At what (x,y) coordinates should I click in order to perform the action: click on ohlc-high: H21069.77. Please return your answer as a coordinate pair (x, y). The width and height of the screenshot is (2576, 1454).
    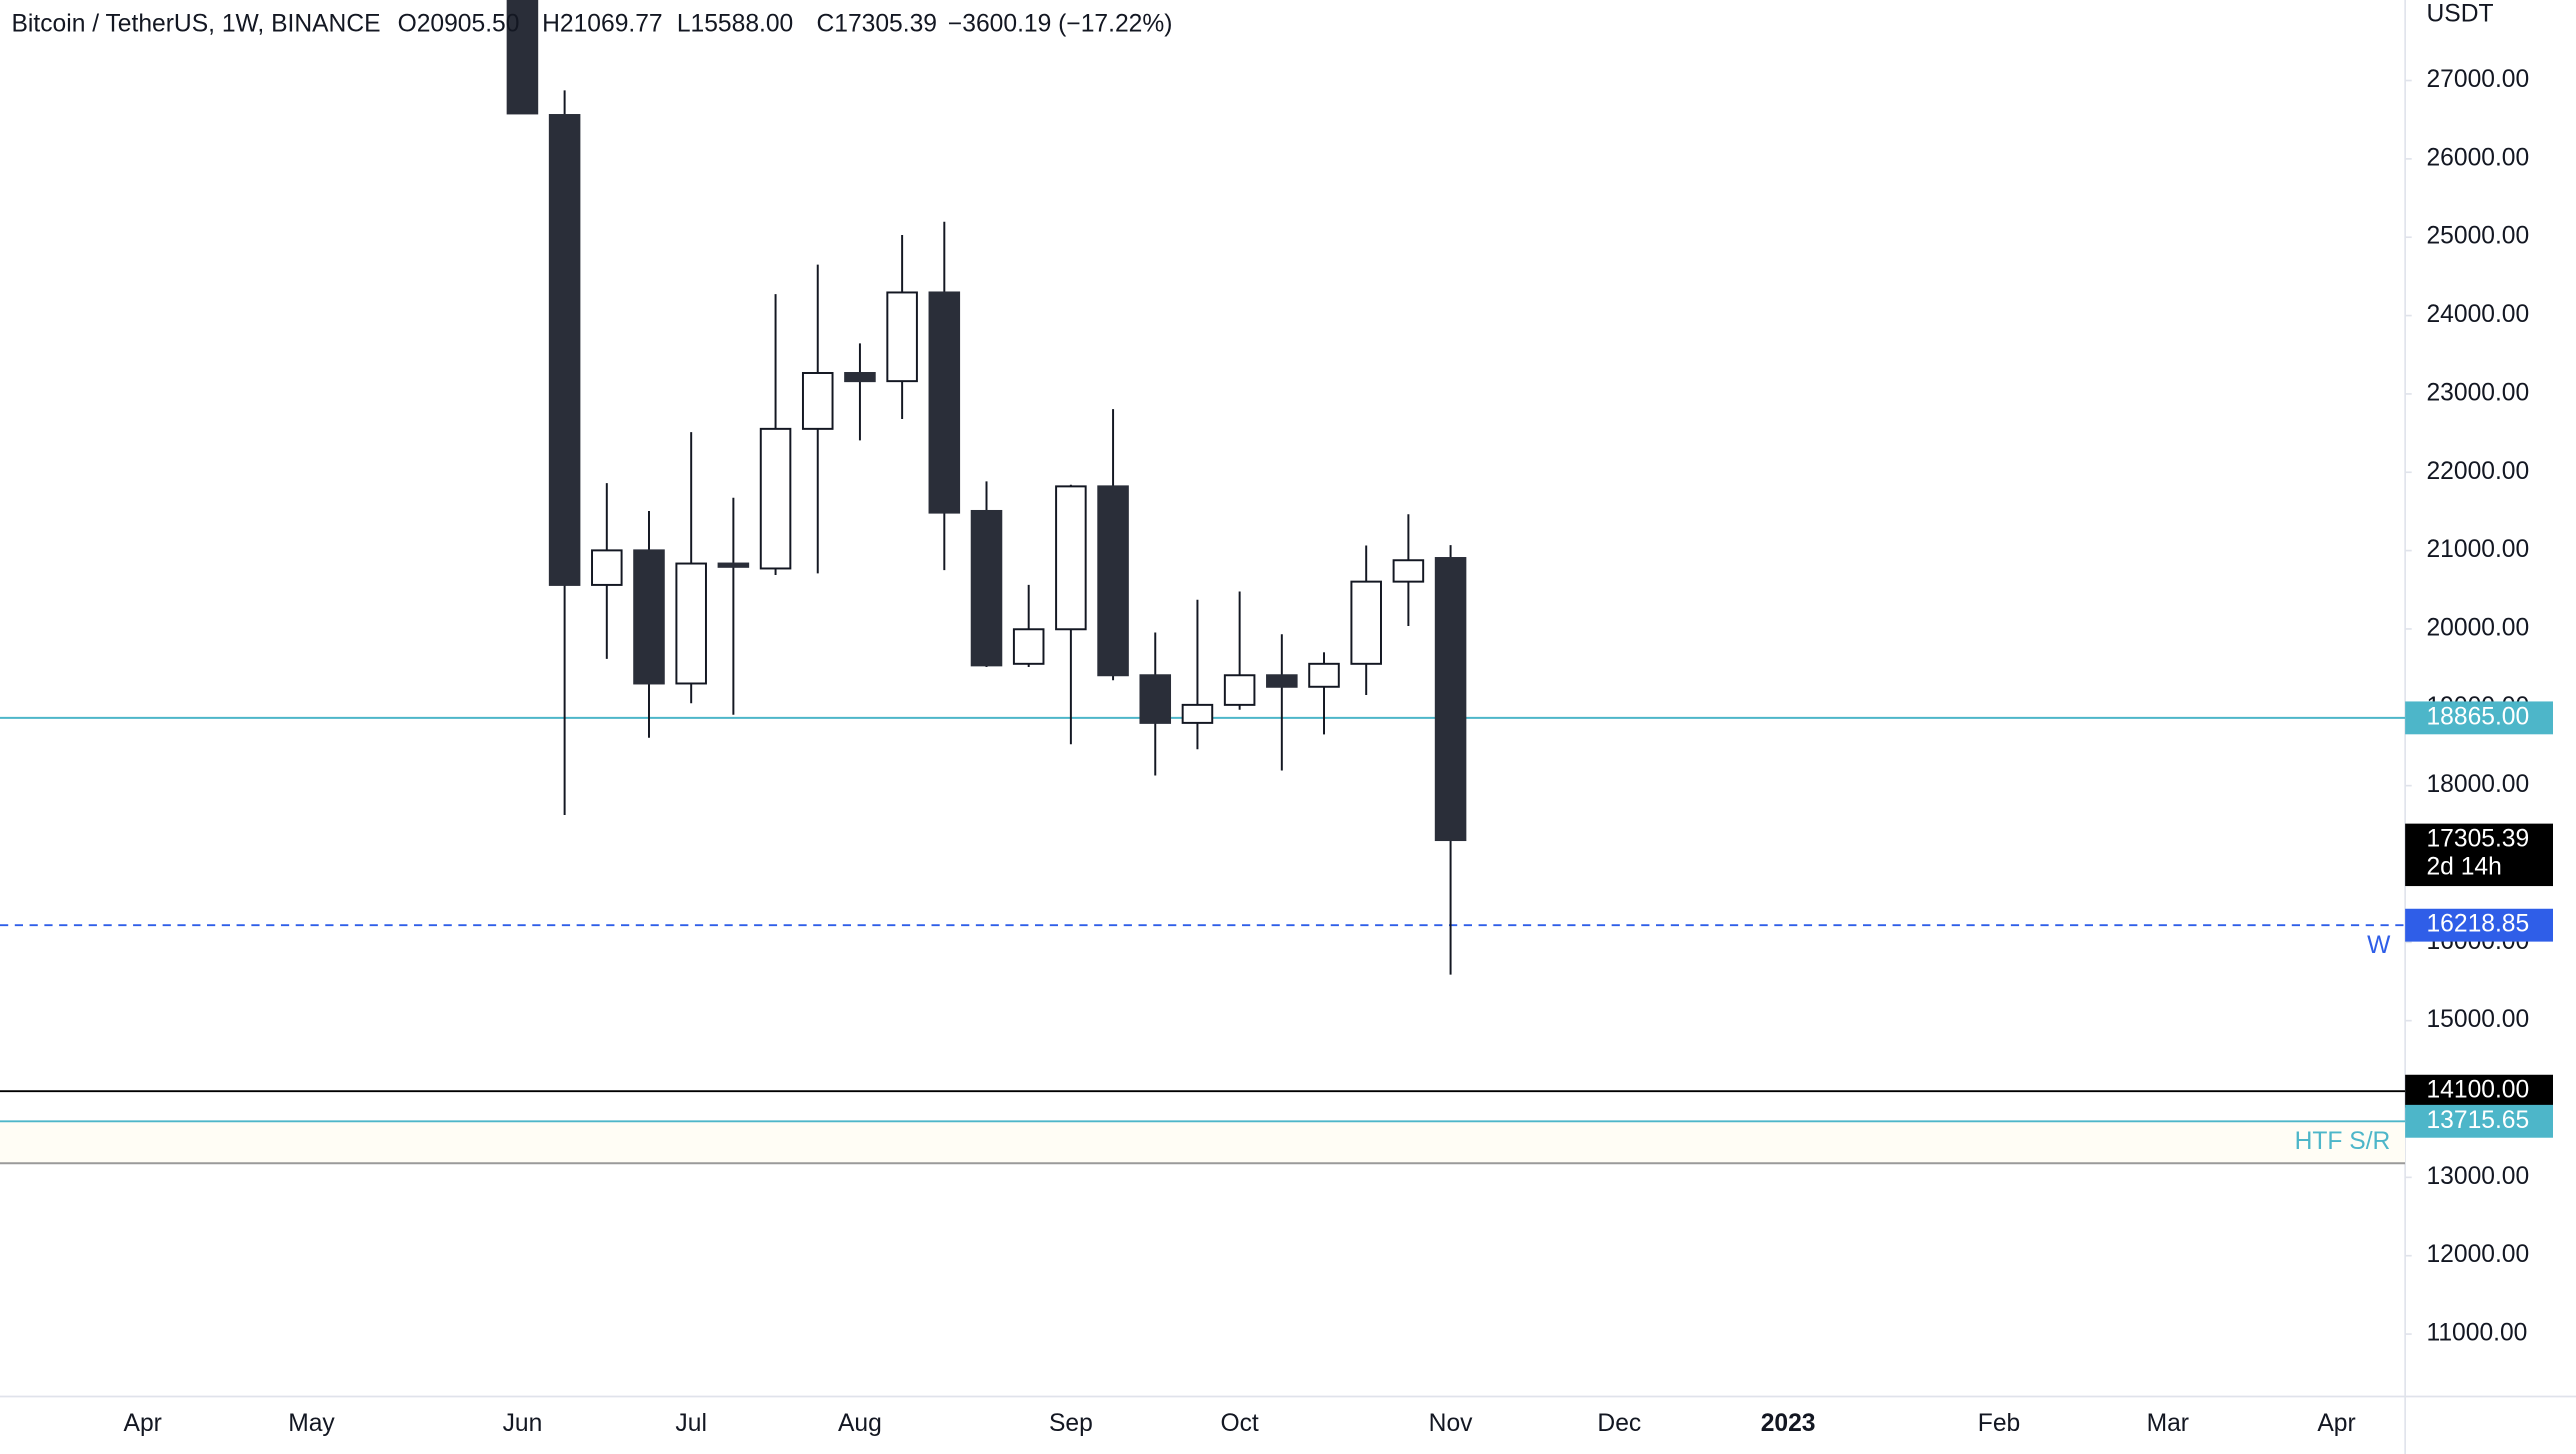
    Looking at the image, I should click on (602, 23).